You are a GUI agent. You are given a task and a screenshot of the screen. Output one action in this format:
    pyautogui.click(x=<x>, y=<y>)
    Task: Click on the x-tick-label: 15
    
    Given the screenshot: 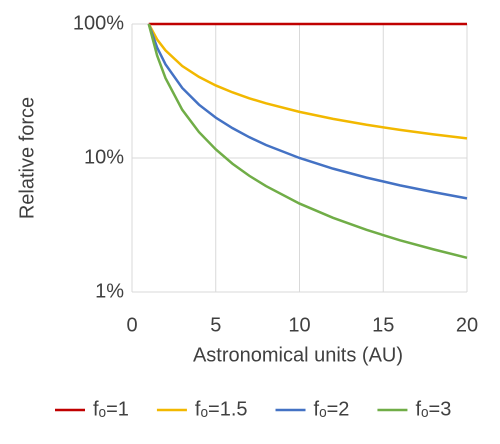 What is the action you would take?
    pyautogui.click(x=383, y=325)
    